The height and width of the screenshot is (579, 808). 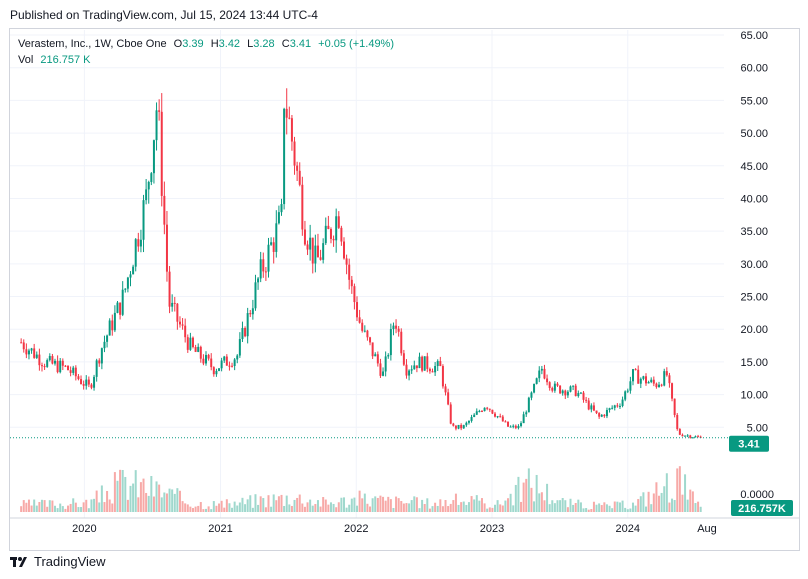 I want to click on x-tick-label: Aug, so click(x=707, y=529).